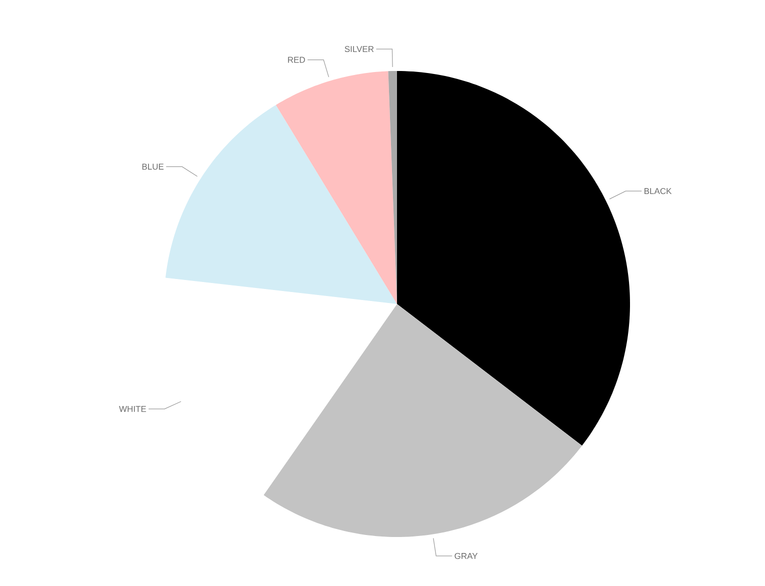 This screenshot has height=586, width=765. Describe the element at coordinates (153, 167) in the screenshot. I see `slice-label: BLUE` at that location.